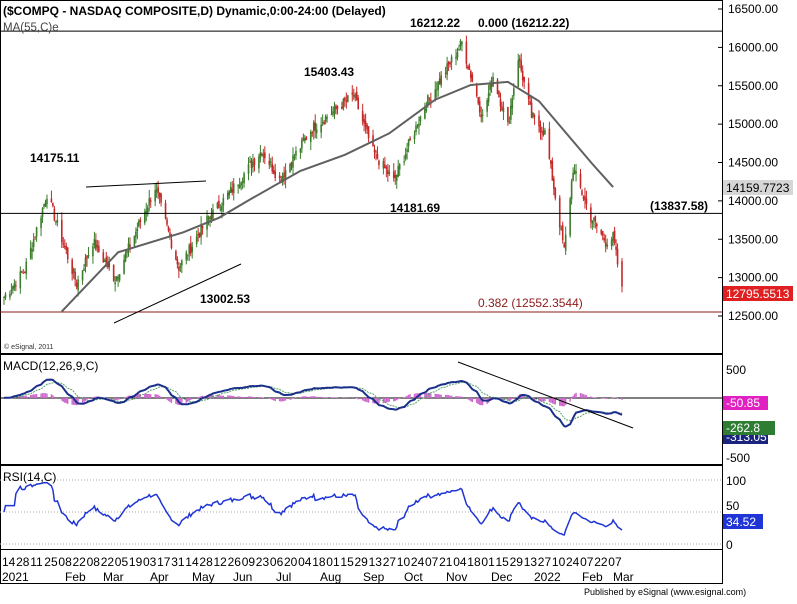  I want to click on footer-credit: Published by eSignal (www.esignal.com), so click(665, 592).